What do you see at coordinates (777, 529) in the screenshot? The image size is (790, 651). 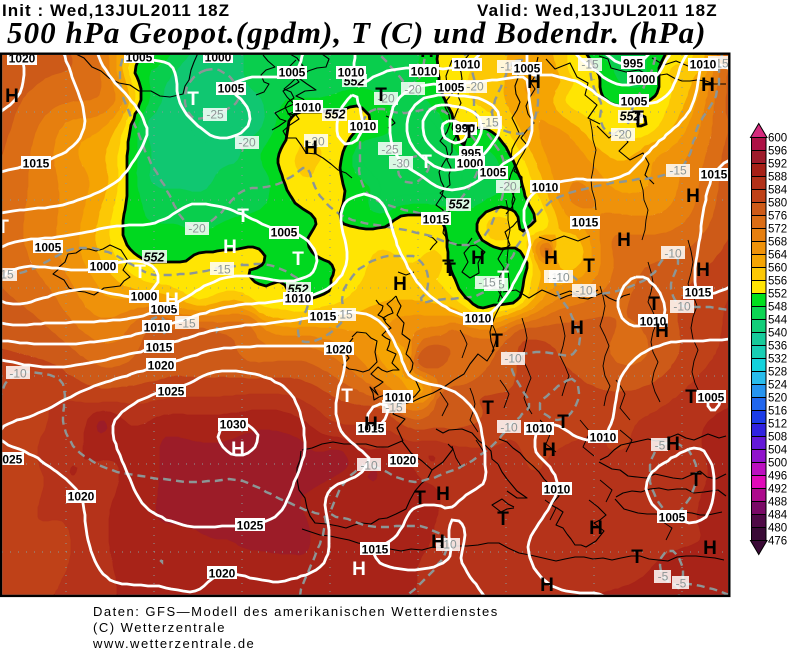 I see `svg-text: 480` at bounding box center [777, 529].